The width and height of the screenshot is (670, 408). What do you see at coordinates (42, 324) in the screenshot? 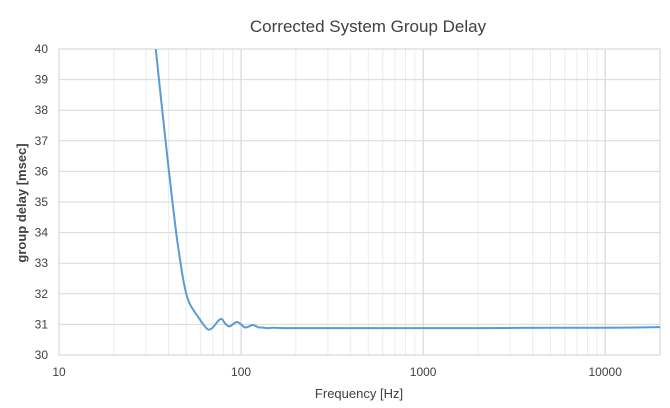
I see `y-tick-label: 31` at bounding box center [42, 324].